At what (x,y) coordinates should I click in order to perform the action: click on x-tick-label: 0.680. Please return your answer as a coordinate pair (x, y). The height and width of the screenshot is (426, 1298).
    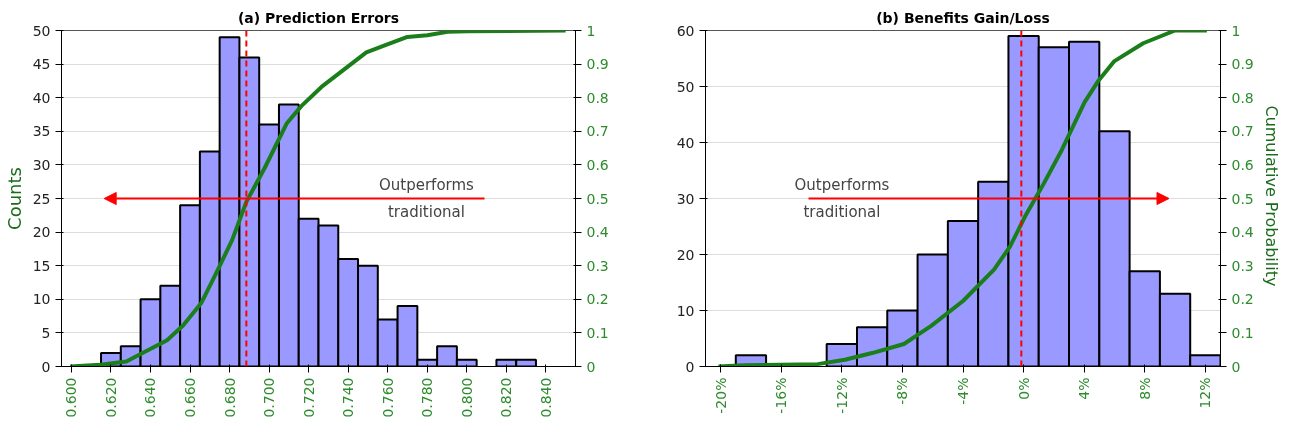
    Looking at the image, I should click on (229, 397).